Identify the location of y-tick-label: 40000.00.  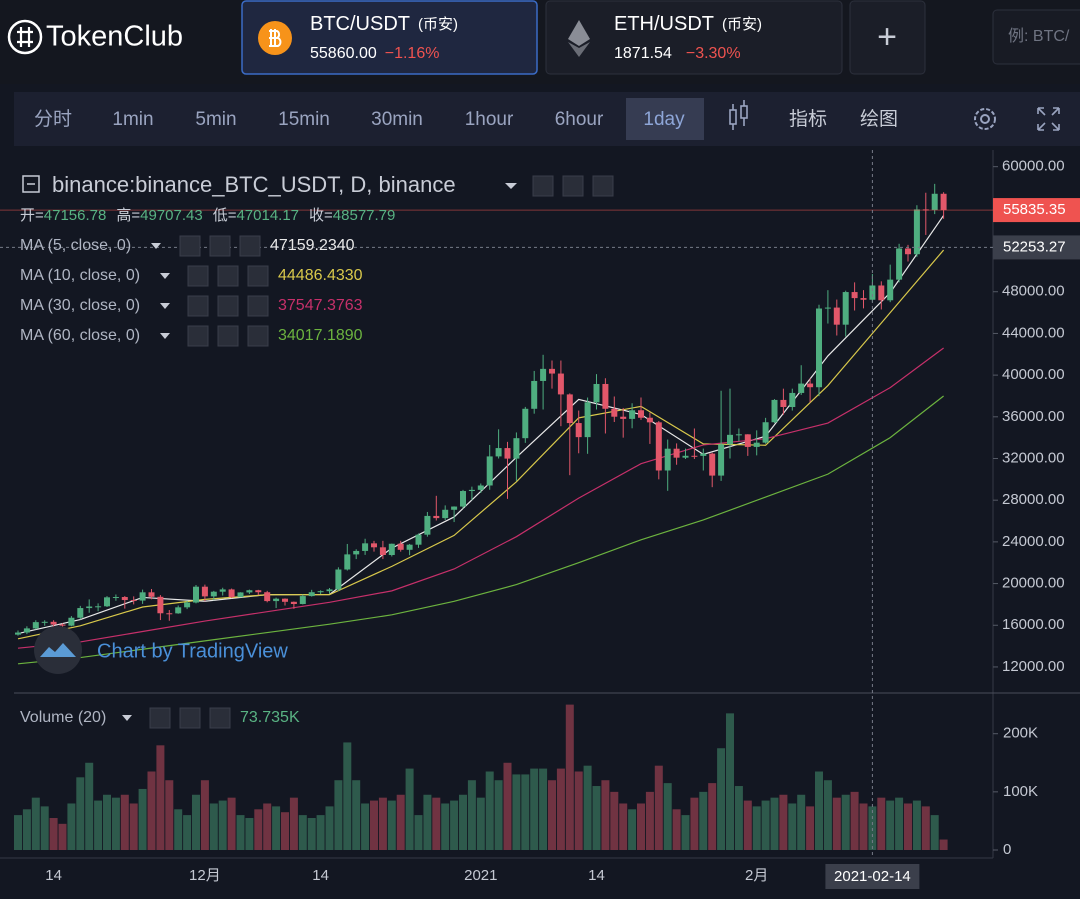
(1033, 374).